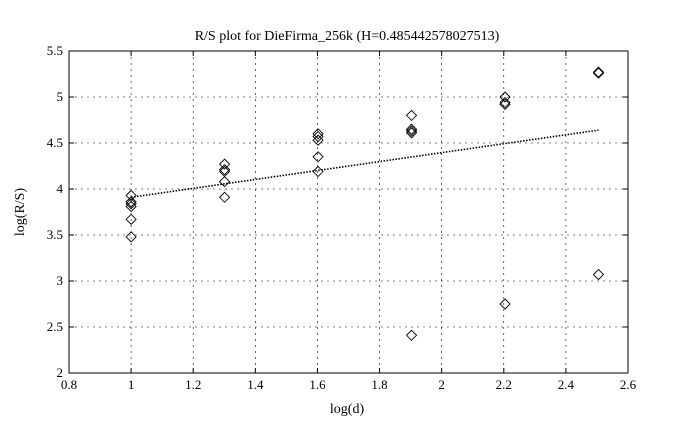 This screenshot has width=686, height=435. Describe the element at coordinates (347, 409) in the screenshot. I see `x-axis-label: log(d)` at that location.